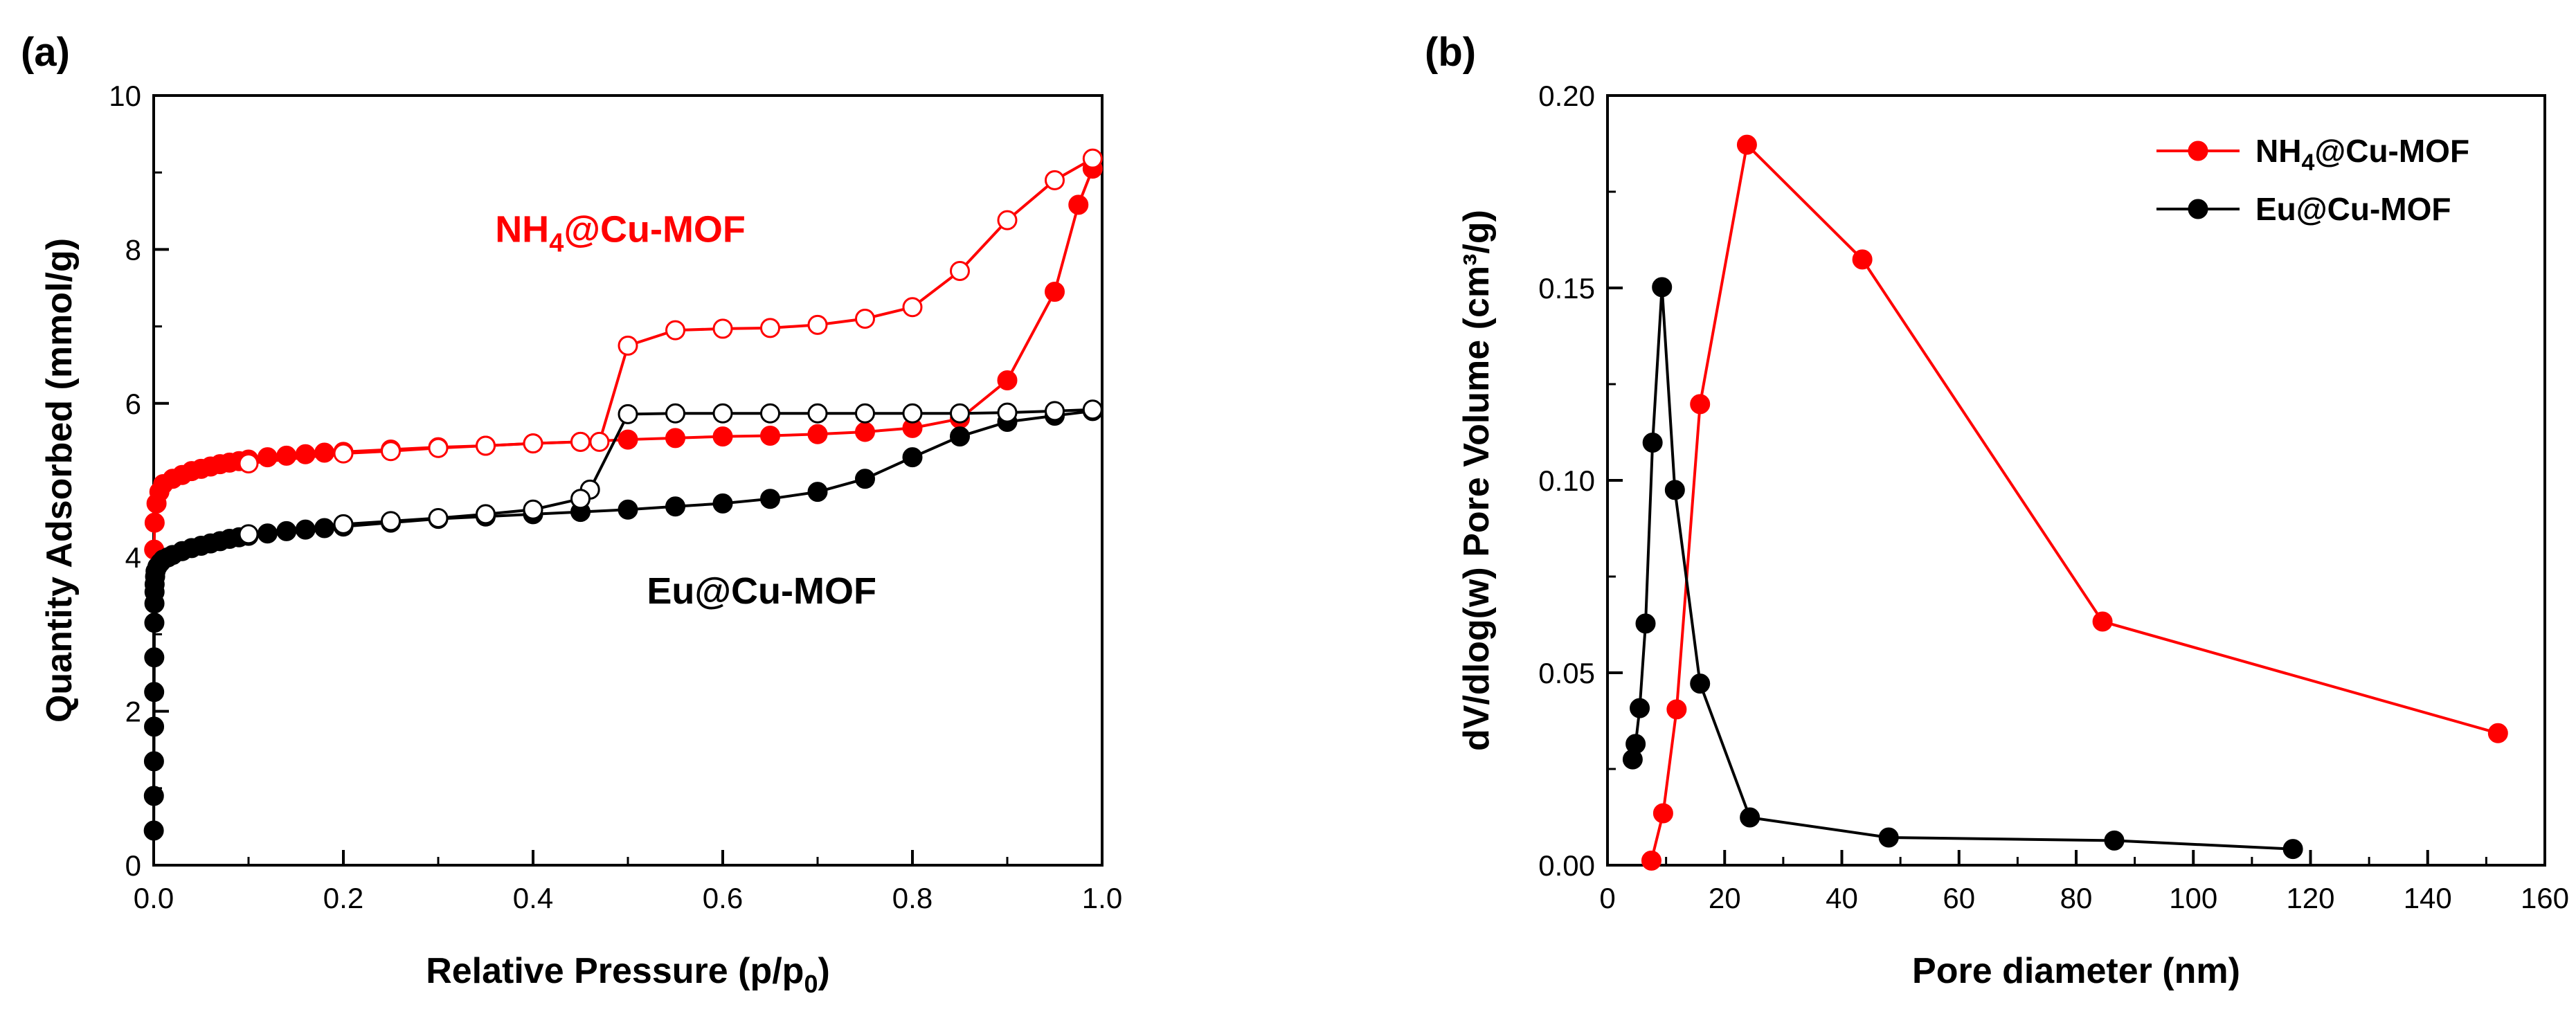  Describe the element at coordinates (1567, 673) in the screenshot. I see `y-tick-label: 0.05` at that location.